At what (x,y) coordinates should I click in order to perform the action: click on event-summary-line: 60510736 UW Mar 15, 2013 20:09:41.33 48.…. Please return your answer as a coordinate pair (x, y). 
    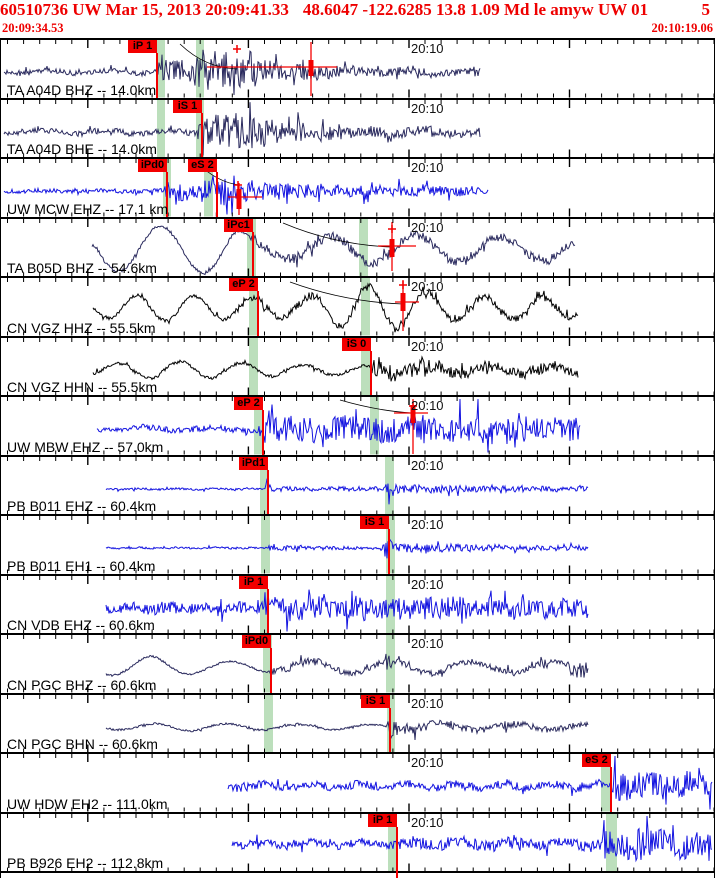
    Looking at the image, I should click on (357, 10).